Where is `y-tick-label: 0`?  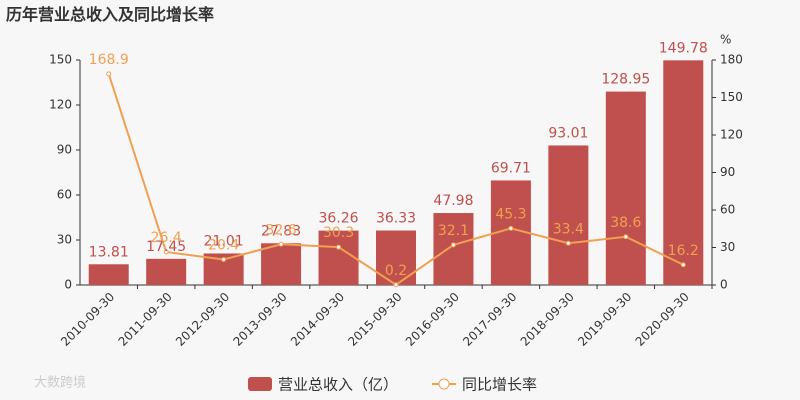
y-tick-label: 0 is located at coordinates (68, 285).